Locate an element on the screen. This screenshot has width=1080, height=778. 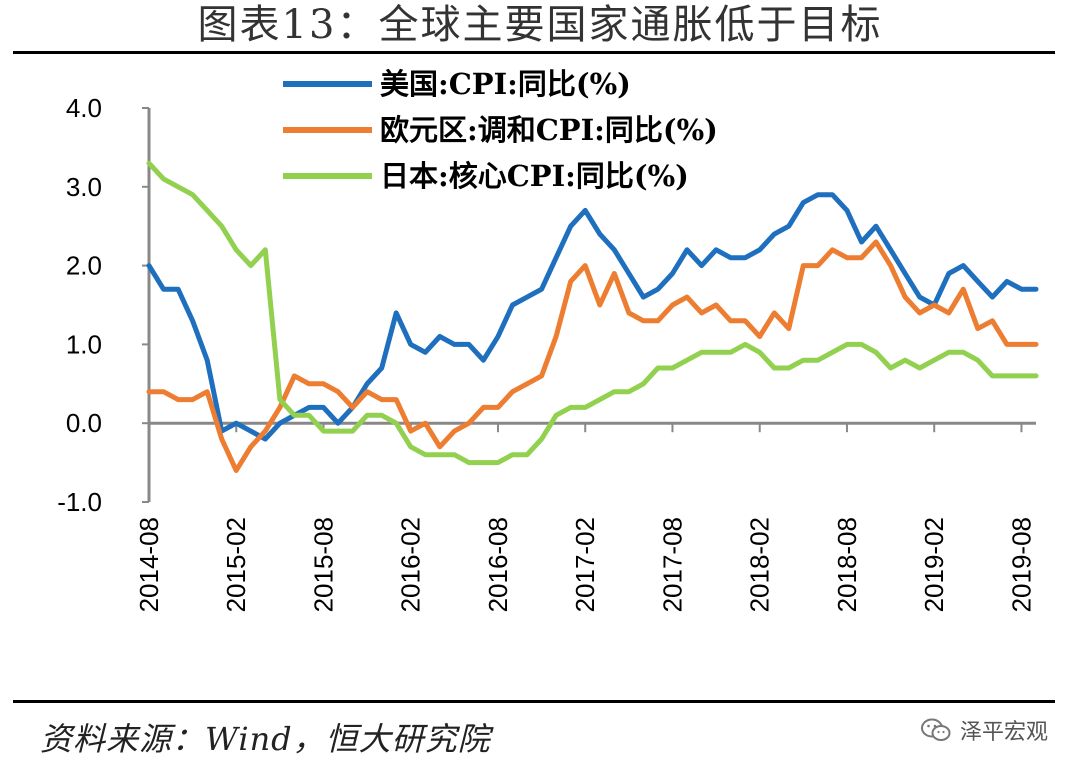
x-tick-label: 2017-02 is located at coordinates (585, 564).